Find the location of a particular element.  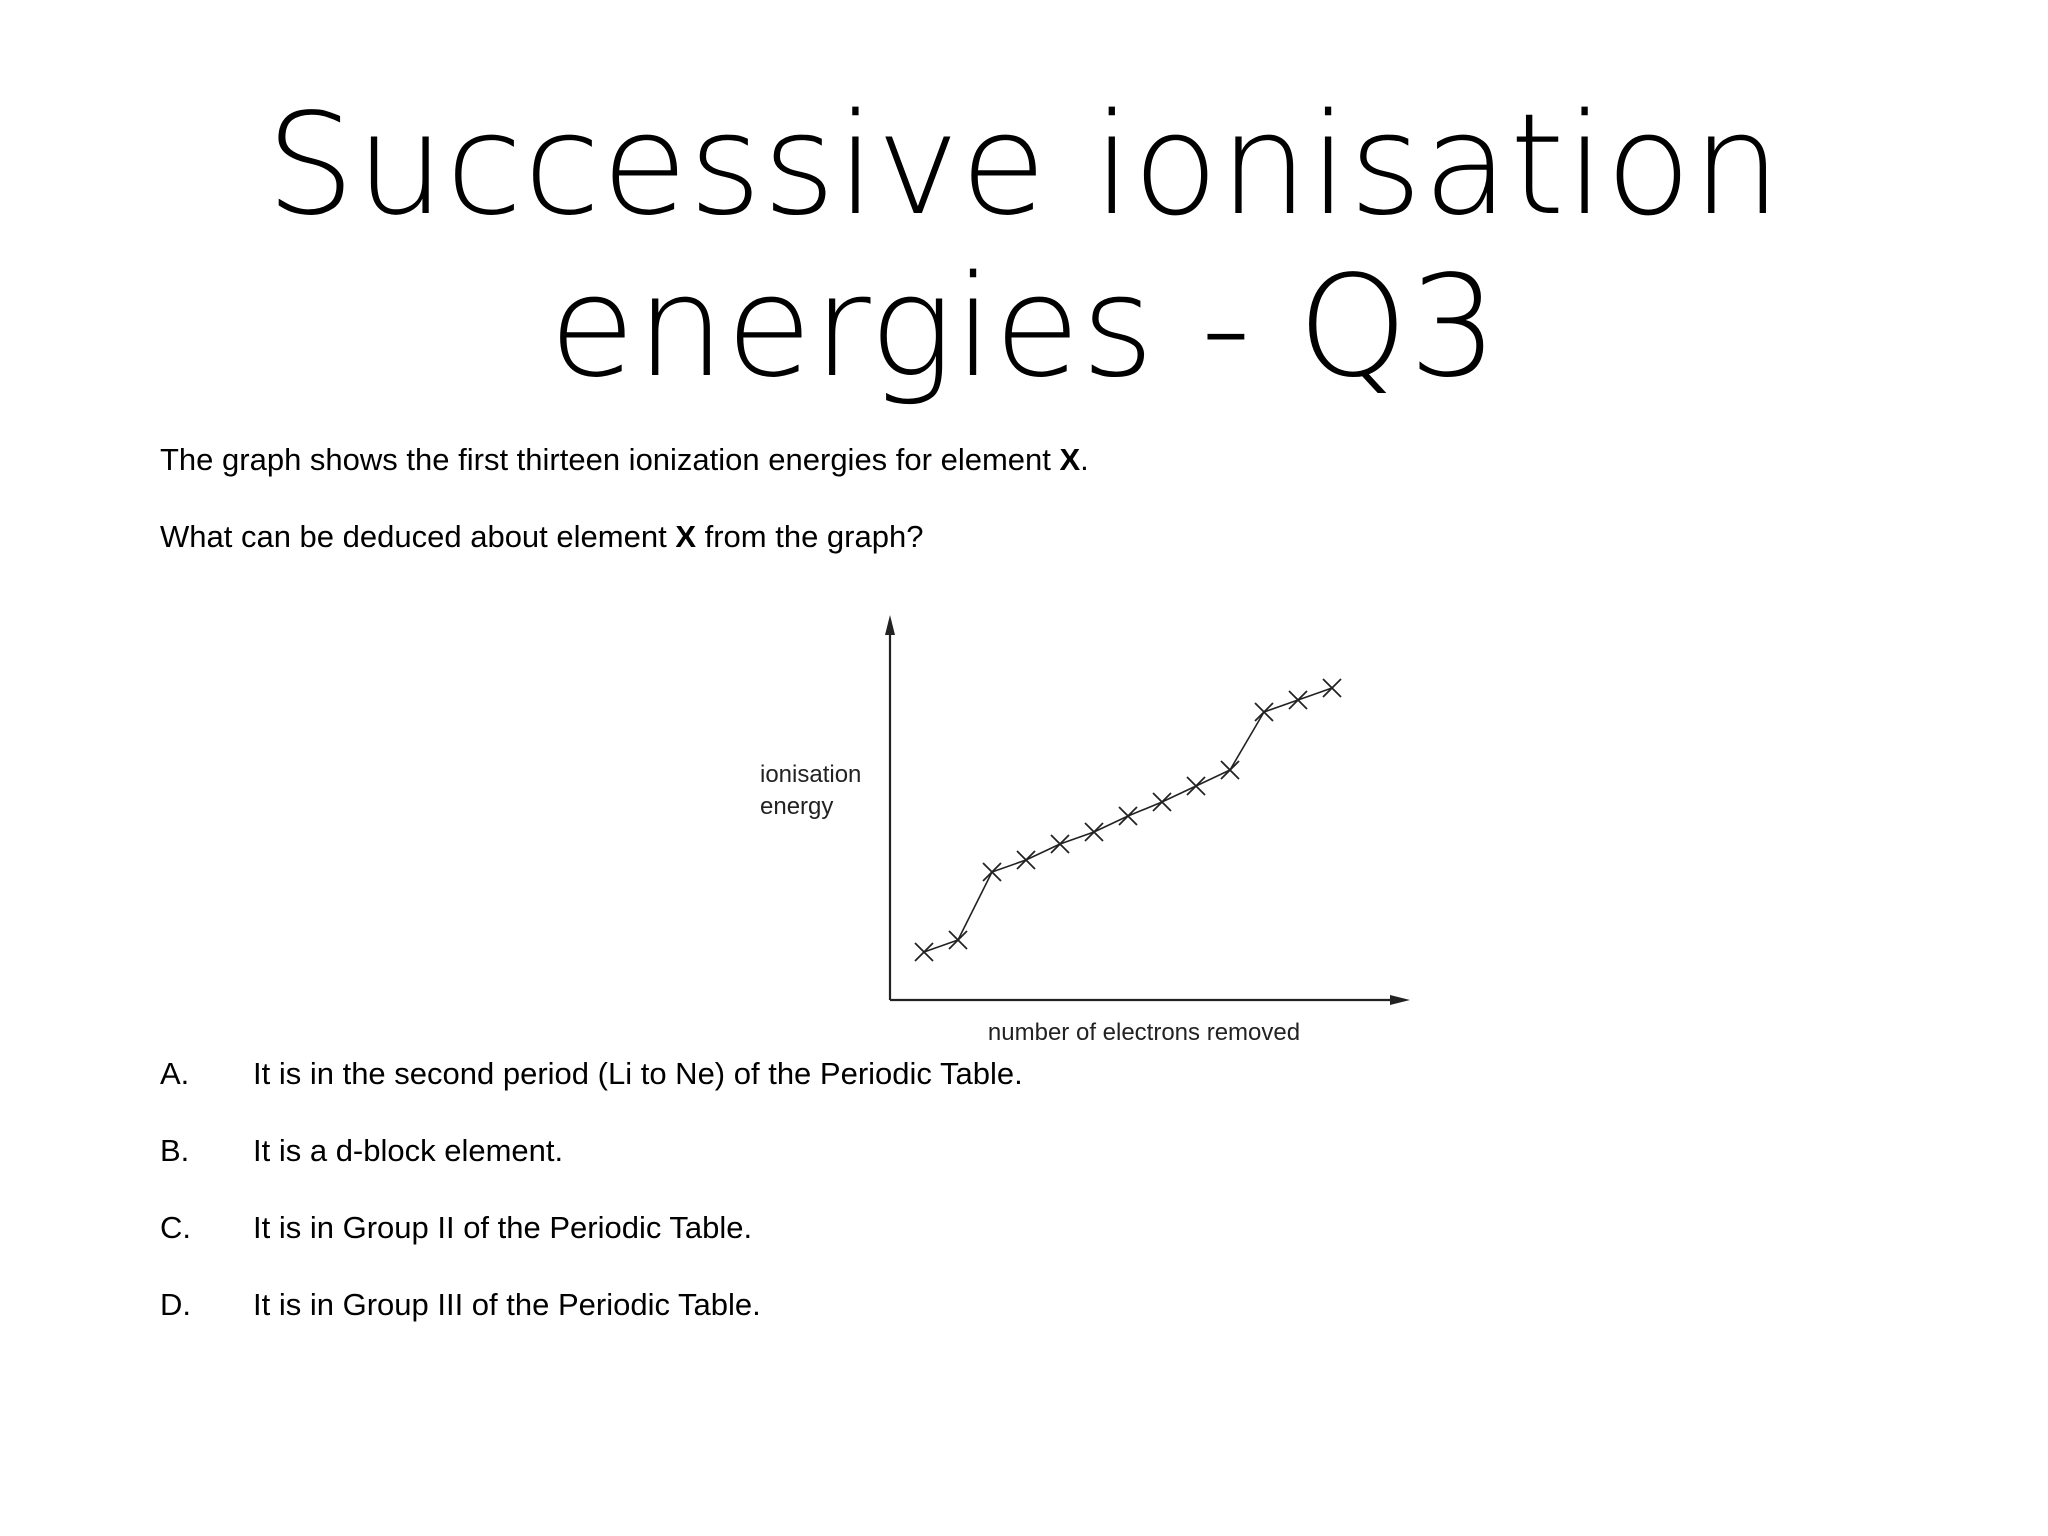

option-letter: C. is located at coordinates (175, 1227).